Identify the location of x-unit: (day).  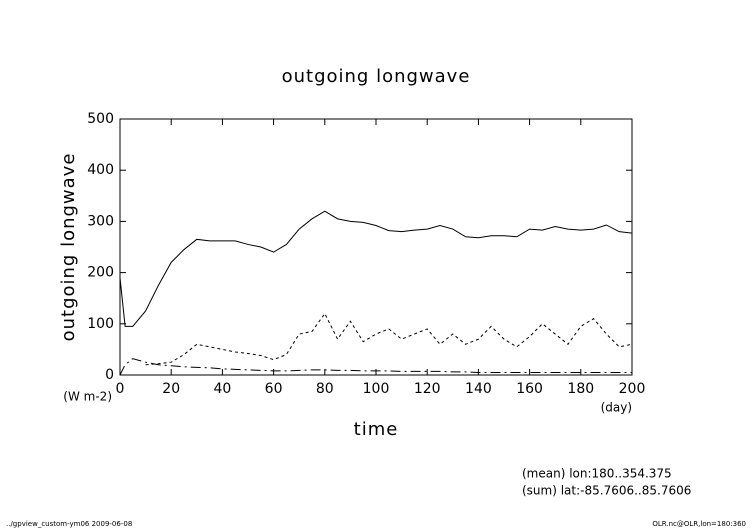
(616, 408).